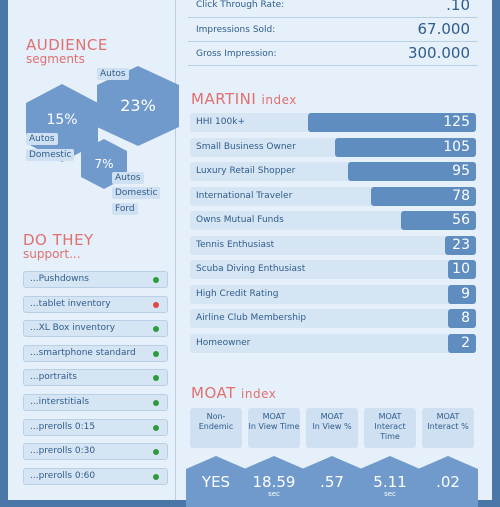 The image size is (500, 507). I want to click on moat-column-header: MOAT In View Time, so click(274, 428).